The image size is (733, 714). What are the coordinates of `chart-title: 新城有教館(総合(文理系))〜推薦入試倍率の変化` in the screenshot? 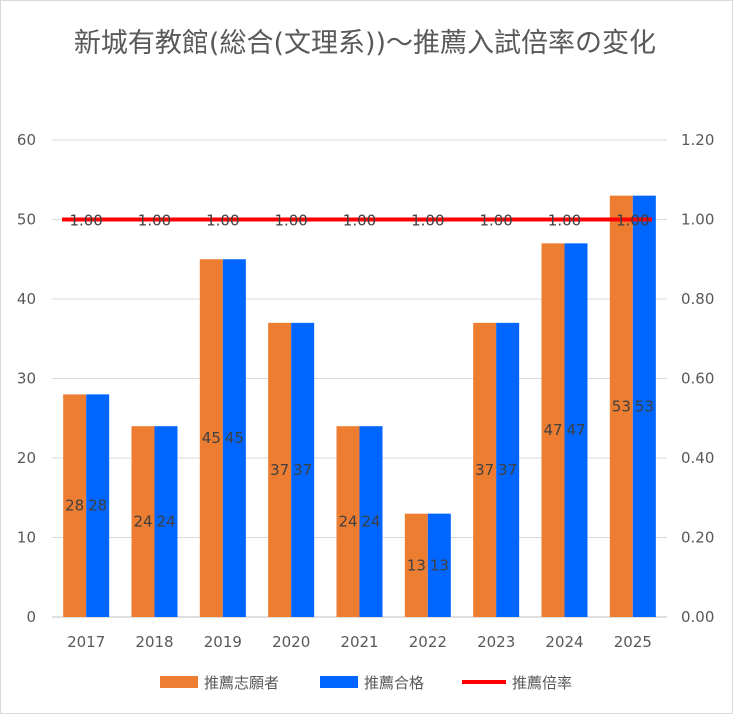 It's located at (365, 43).